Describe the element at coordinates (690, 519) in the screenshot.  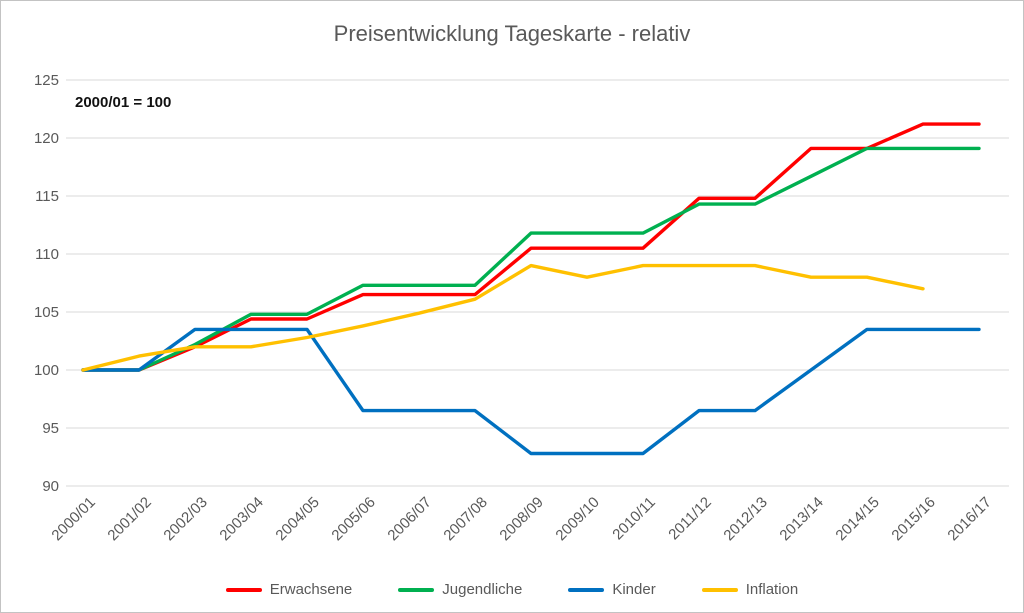
I see `x-axis-label-2011/12: 2011/12` at that location.